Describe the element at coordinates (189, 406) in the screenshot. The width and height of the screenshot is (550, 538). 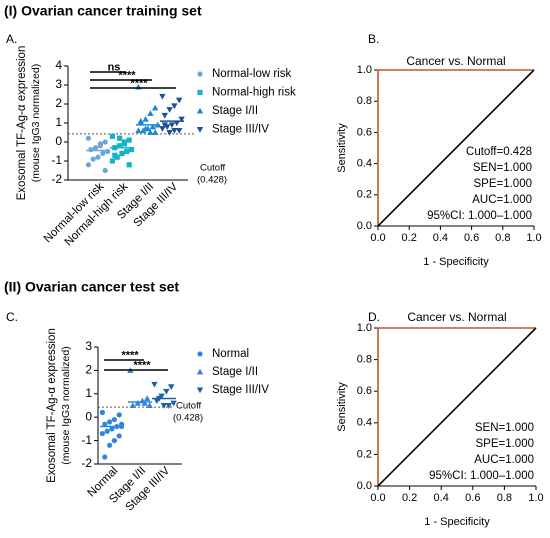
I see `cutoff-label: Cutoff` at that location.